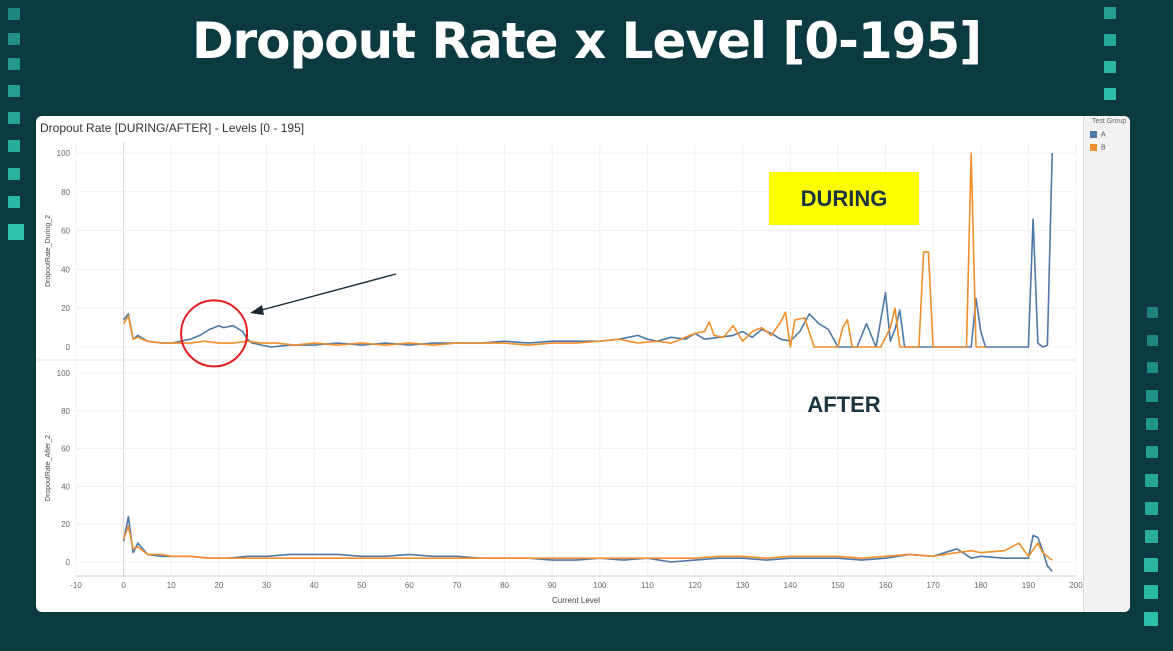 The width and height of the screenshot is (1173, 651). I want to click on x-tick-label: 40, so click(314, 585).